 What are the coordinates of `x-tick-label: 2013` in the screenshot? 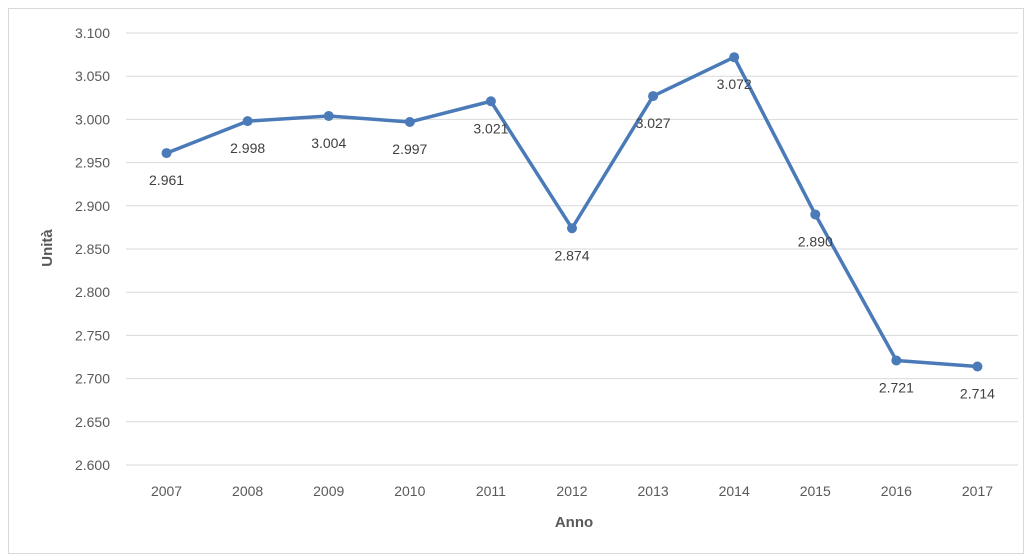 It's located at (653, 491).